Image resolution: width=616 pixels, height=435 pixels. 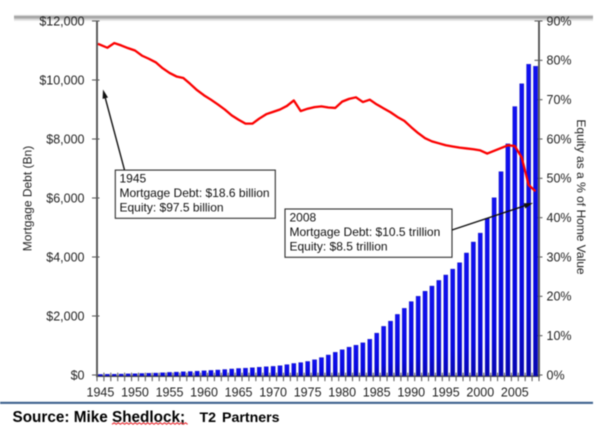 I want to click on svg-text: $2,000, so click(x=65, y=316).